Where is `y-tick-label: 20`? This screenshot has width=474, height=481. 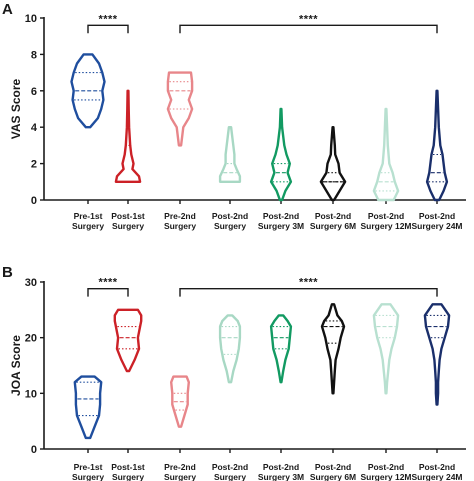 y-tick-label: 20 is located at coordinates (31, 339).